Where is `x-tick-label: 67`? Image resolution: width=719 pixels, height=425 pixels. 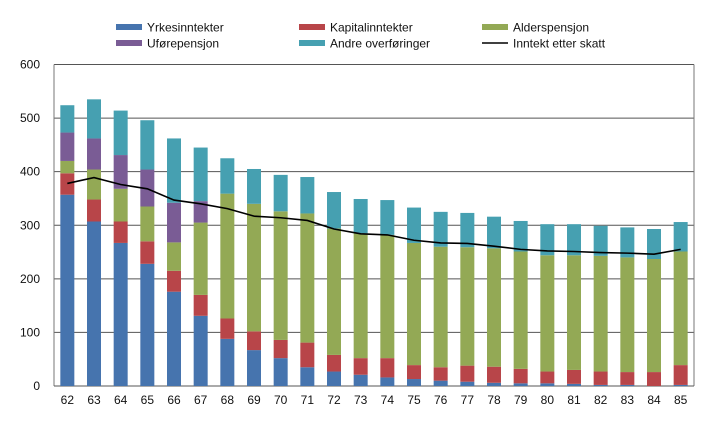
x-tick-label: 67 is located at coordinates (201, 400).